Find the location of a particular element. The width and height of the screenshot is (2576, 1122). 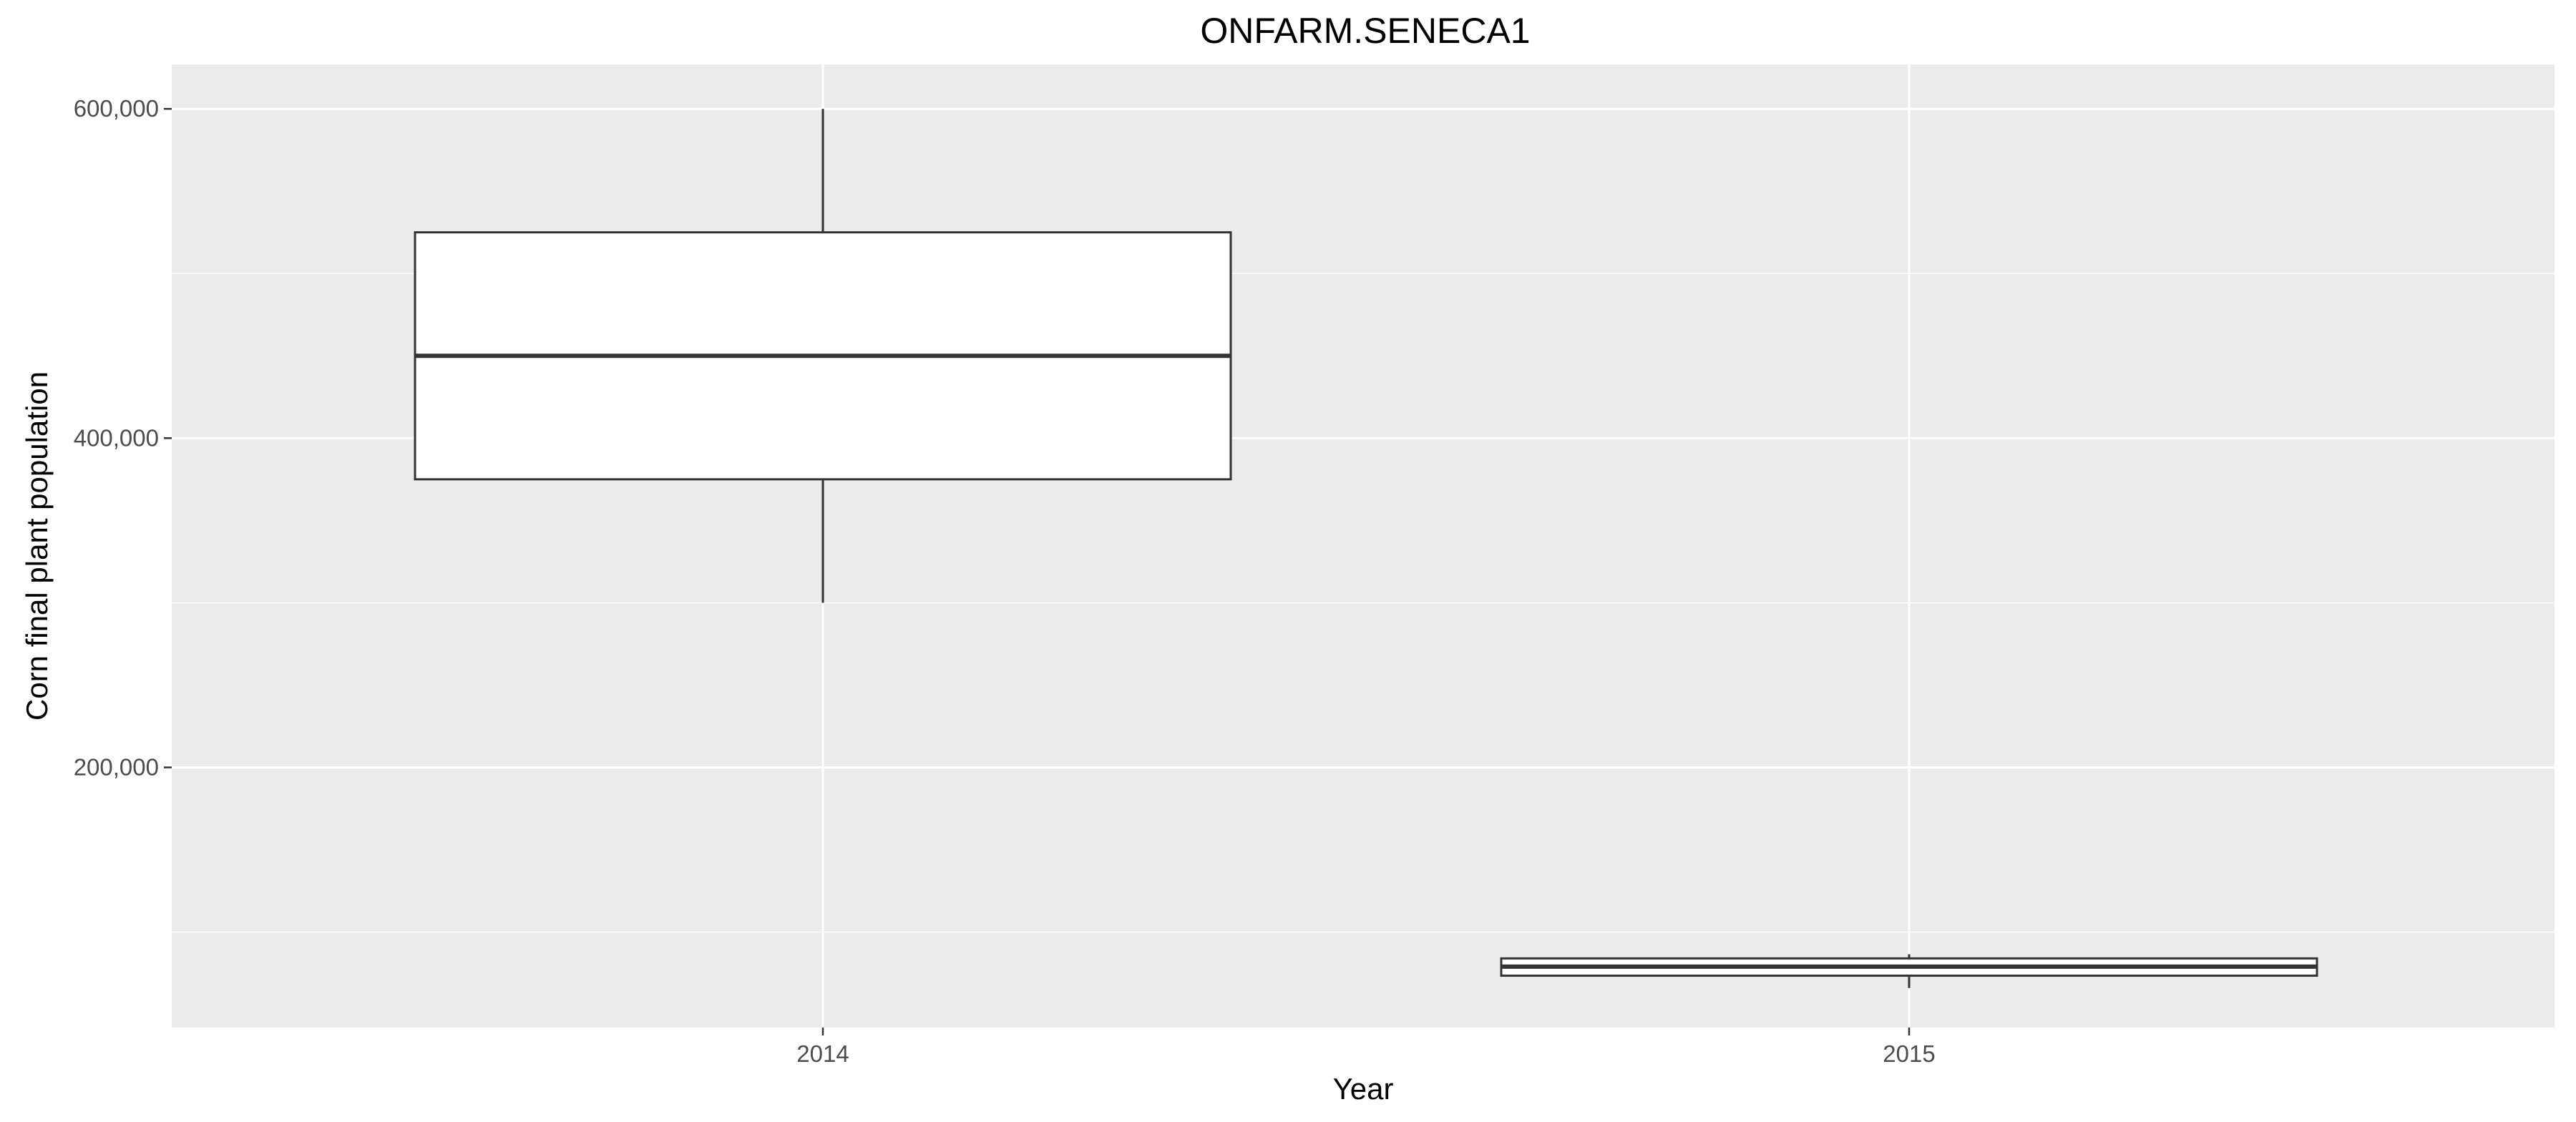

y-axis-title: Corn final plant population is located at coordinates (37, 546).